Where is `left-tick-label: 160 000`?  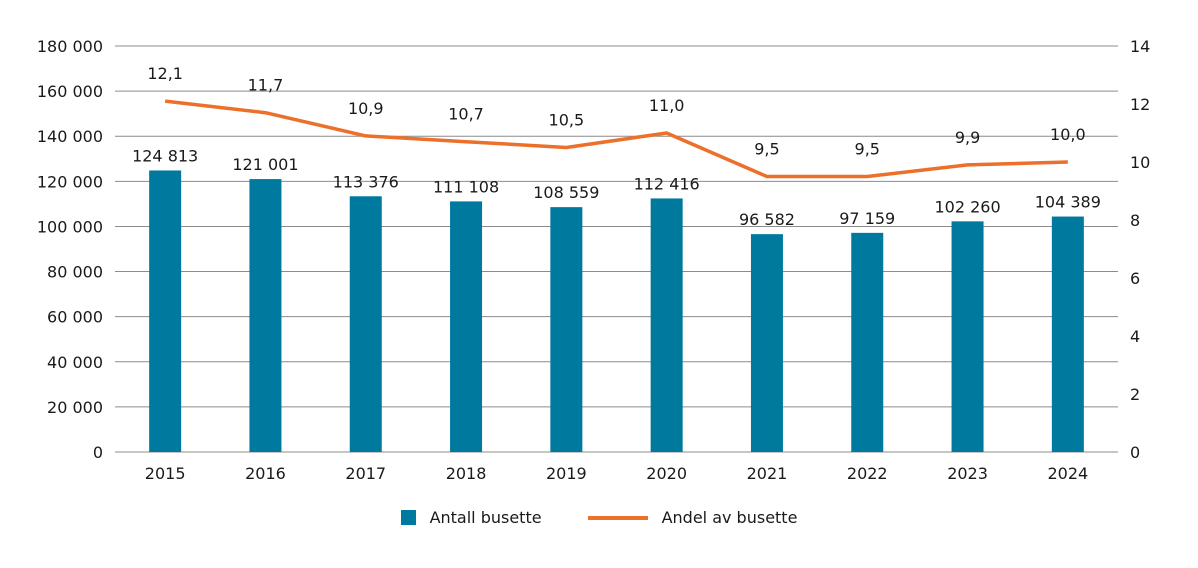 left-tick-label: 160 000 is located at coordinates (70, 91).